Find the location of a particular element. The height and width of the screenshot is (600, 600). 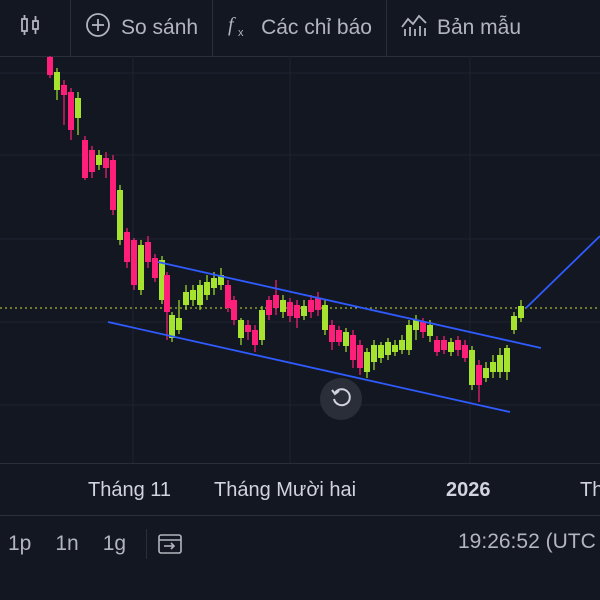

range-1n-button: 1n is located at coordinates (67, 543).